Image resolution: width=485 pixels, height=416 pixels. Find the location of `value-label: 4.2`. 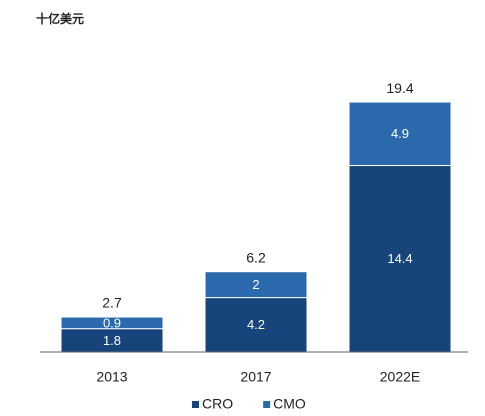

value-label: 4.2 is located at coordinates (256, 324).